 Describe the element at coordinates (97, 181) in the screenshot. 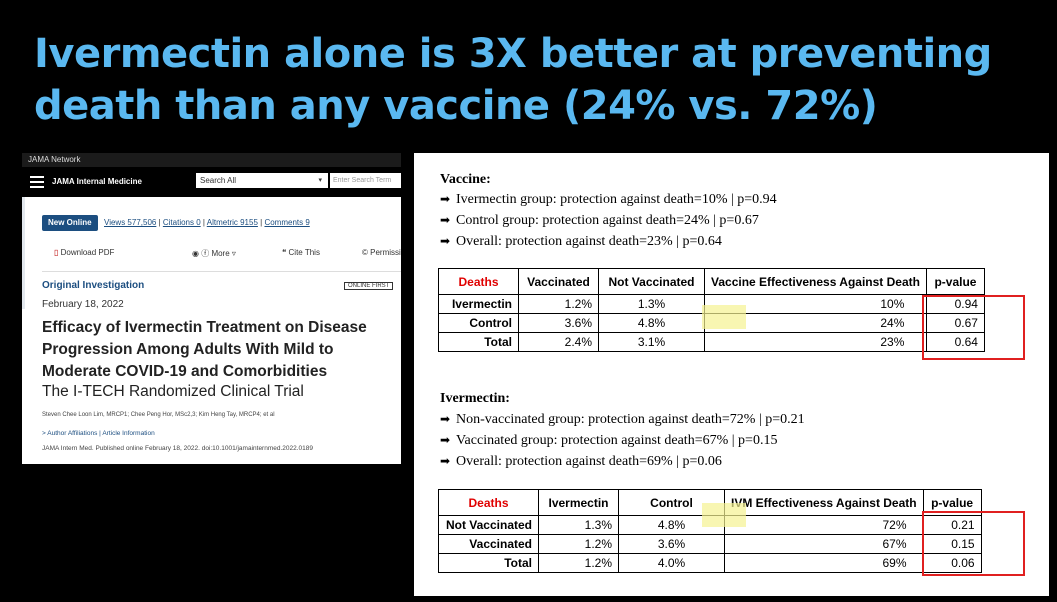

I see `journal-brand: JAMA Internal Medicine` at that location.